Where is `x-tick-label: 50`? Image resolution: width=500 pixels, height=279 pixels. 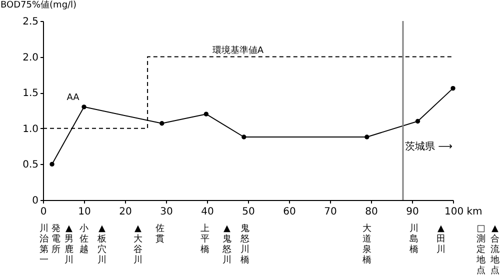 x-tick-label: 50 is located at coordinates (248, 212).